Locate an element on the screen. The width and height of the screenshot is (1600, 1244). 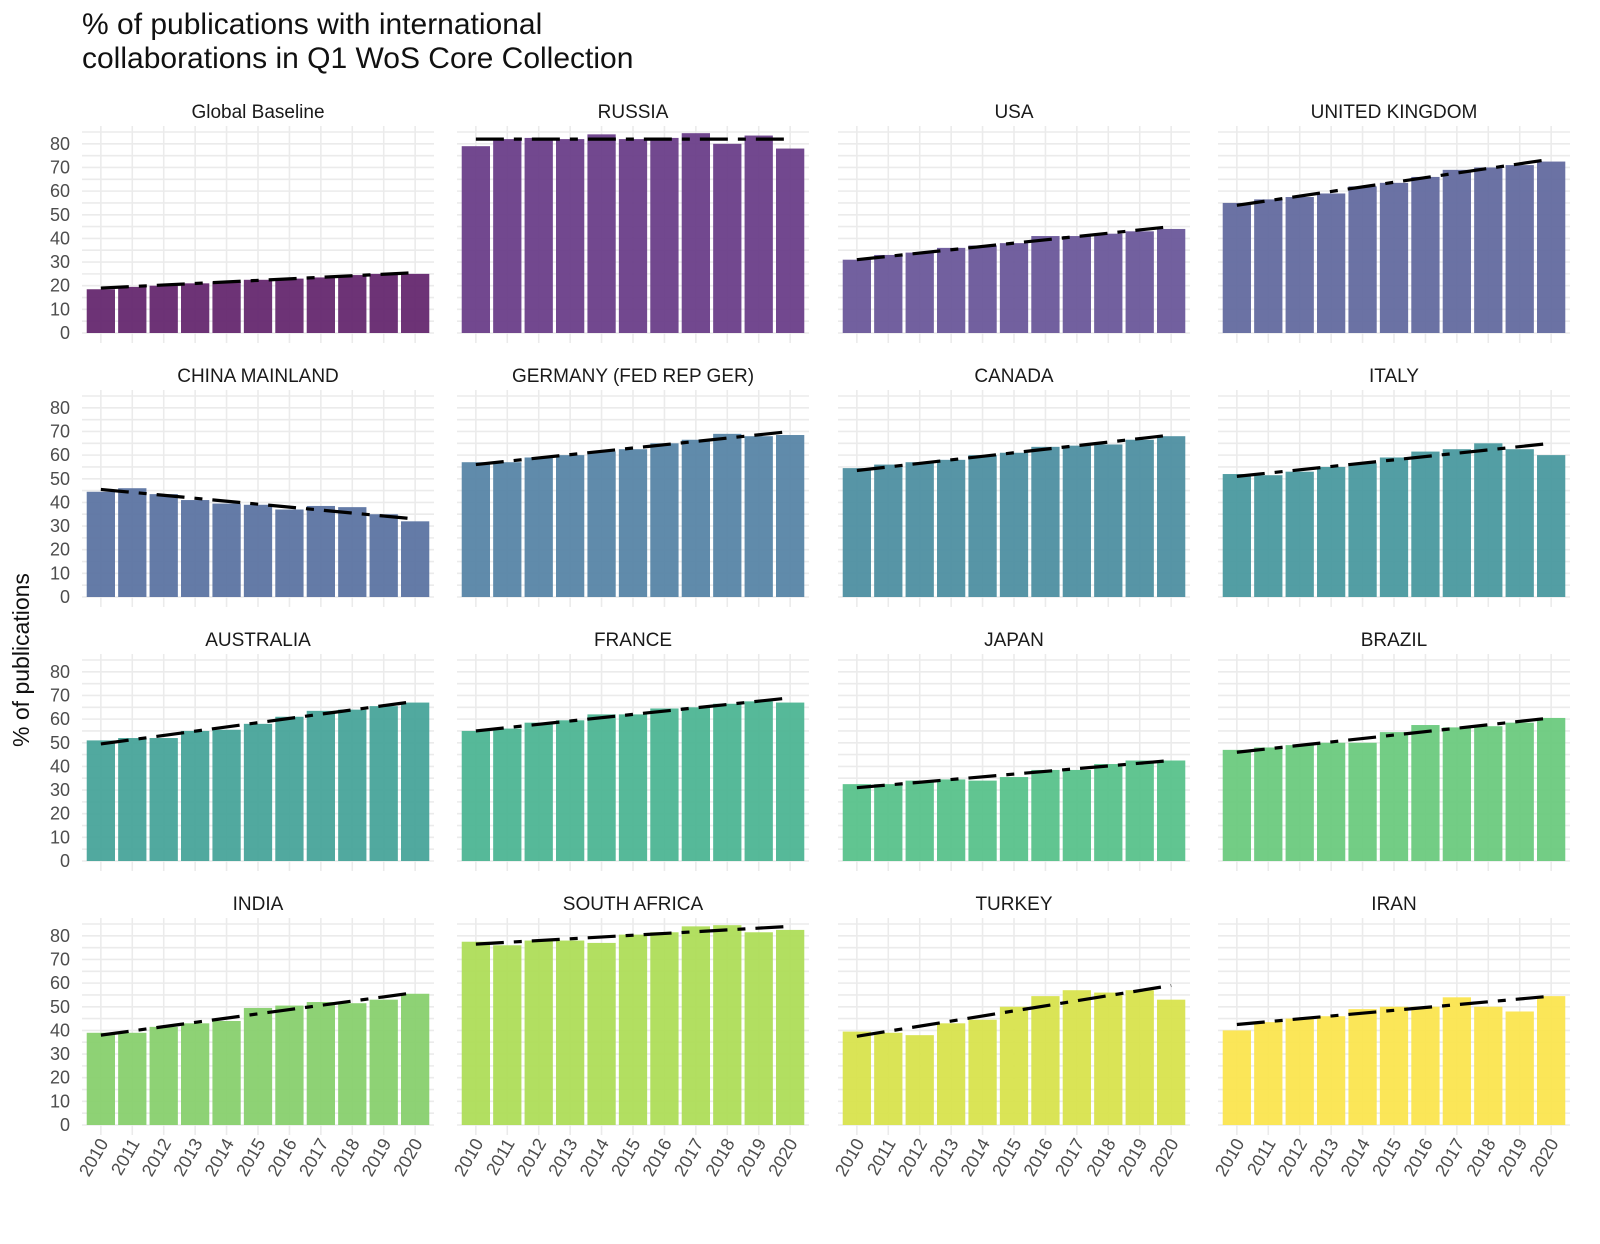
panel-title: GERMANY (FED REP GER) is located at coordinates (633, 376).